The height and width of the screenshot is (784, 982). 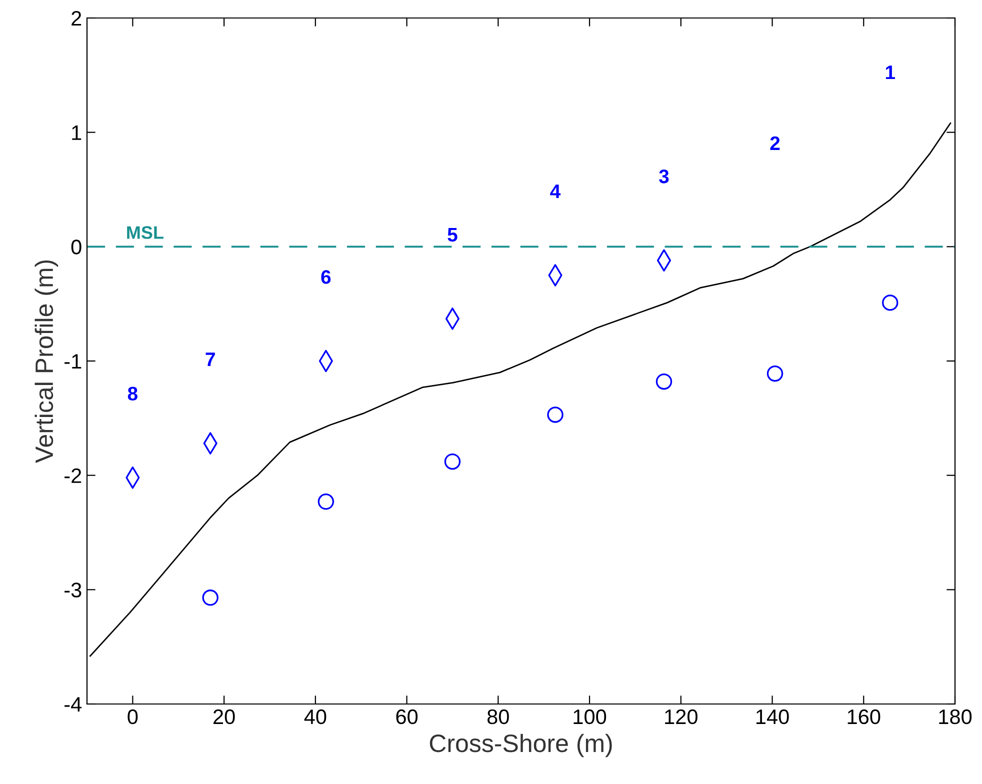 What do you see at coordinates (315, 716) in the screenshot?
I see `x-tick-label: 40` at bounding box center [315, 716].